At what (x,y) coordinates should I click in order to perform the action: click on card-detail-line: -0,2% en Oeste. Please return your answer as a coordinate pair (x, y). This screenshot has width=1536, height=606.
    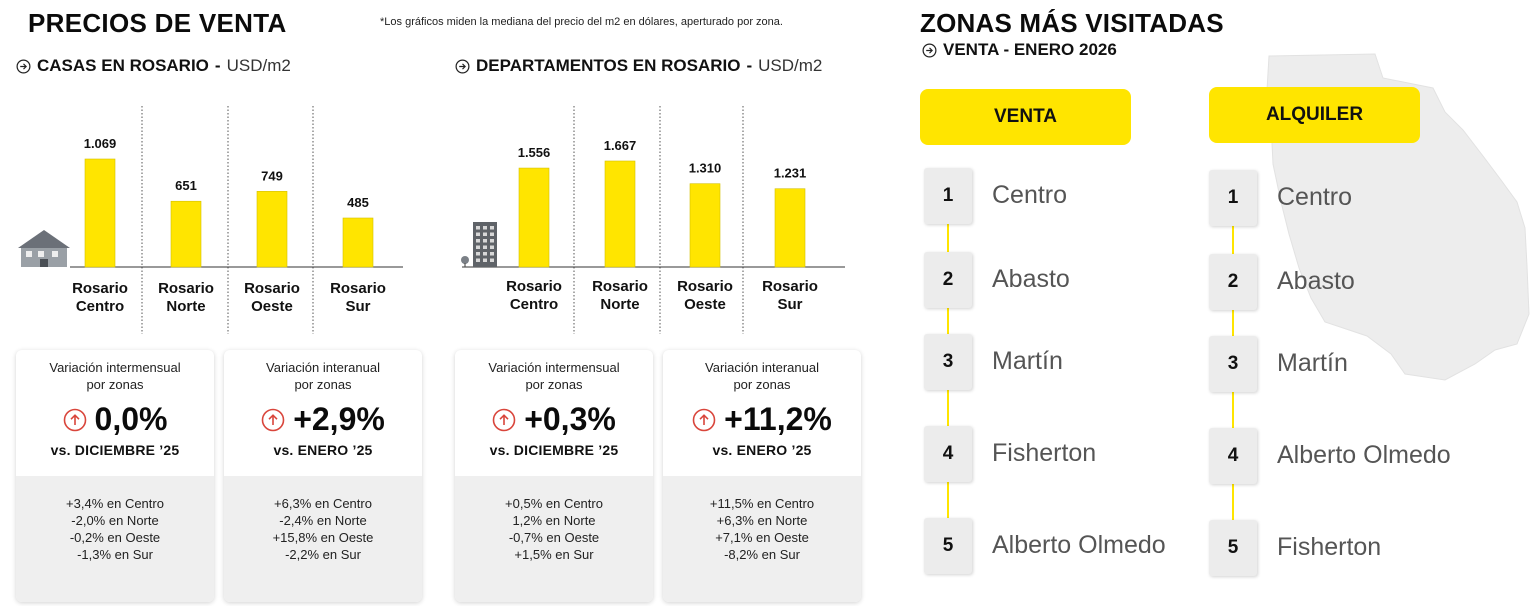
    Looking at the image, I should click on (115, 537).